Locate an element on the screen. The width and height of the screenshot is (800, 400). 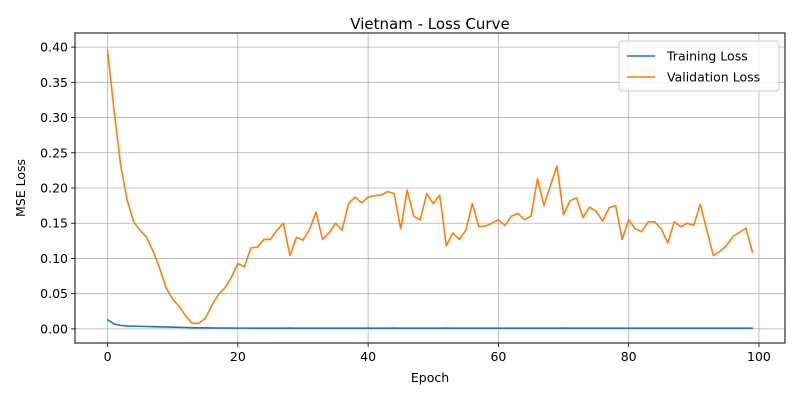
y-axis: 0.00 0.05 0.10 0.15 0.20 0.25 0.30 0.35 0.40 is located at coordinates (57, 188).